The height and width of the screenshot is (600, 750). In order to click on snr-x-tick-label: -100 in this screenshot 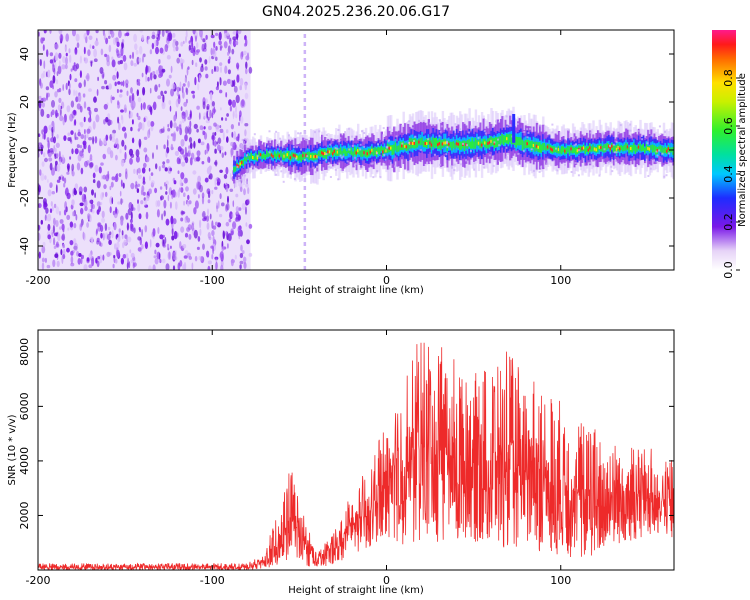, I will do `click(212, 580)`.